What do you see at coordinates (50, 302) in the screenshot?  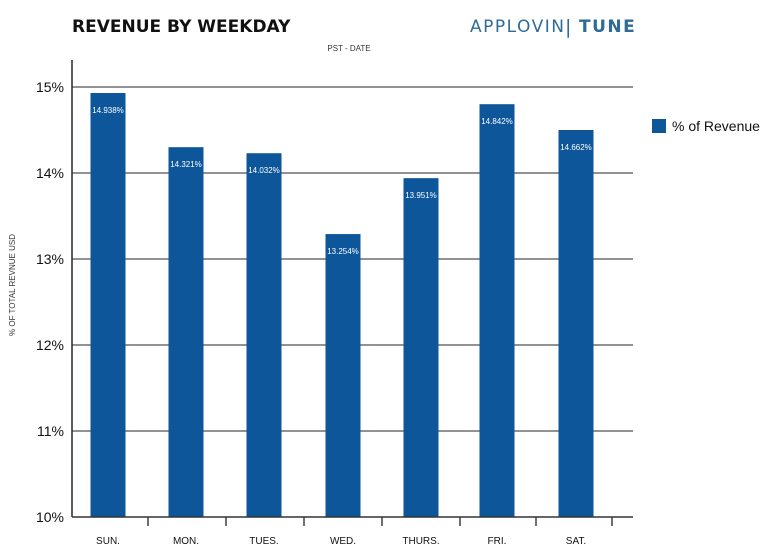 I see `y-tick-labels: 10% 11% 12% 13% 14% 15%` at bounding box center [50, 302].